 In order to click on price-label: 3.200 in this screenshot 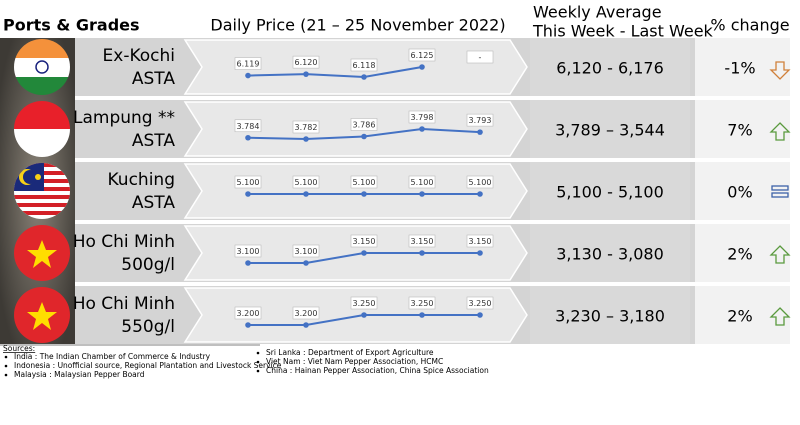, I will do `click(306, 313)`.